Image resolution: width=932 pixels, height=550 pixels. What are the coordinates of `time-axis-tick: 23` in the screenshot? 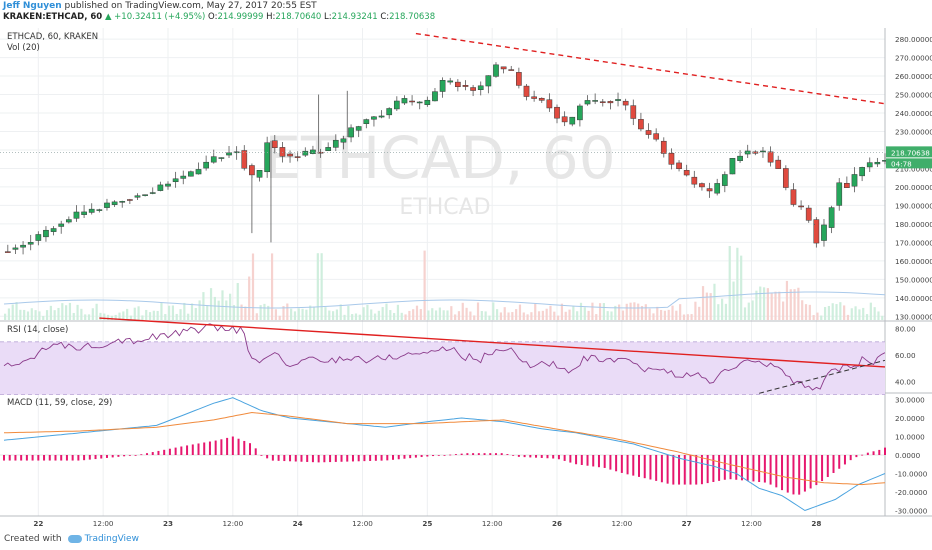 It's located at (168, 523).